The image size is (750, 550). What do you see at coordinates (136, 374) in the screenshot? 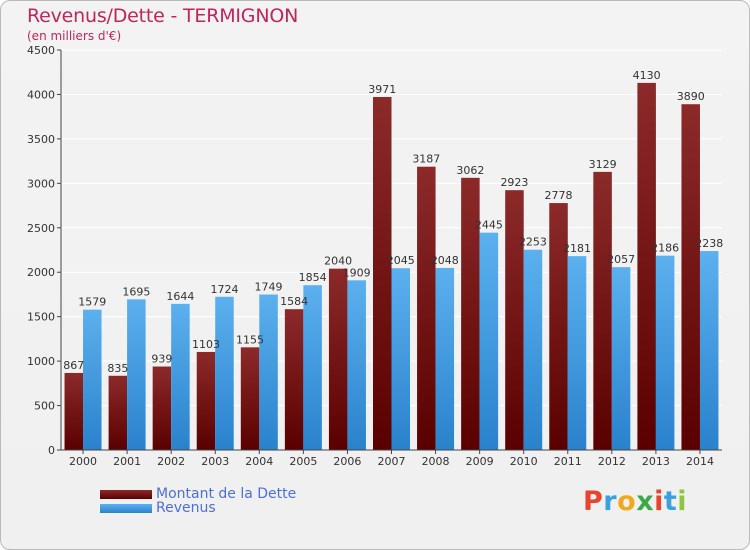
I see `bar-revenue-2001` at bounding box center [136, 374].